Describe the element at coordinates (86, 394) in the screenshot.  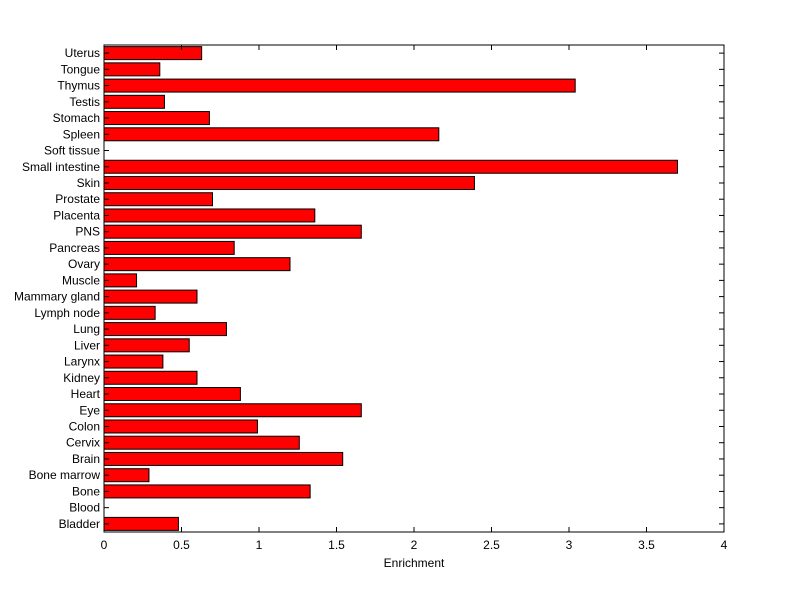
I see `y-tick-label-heart: Heart` at that location.